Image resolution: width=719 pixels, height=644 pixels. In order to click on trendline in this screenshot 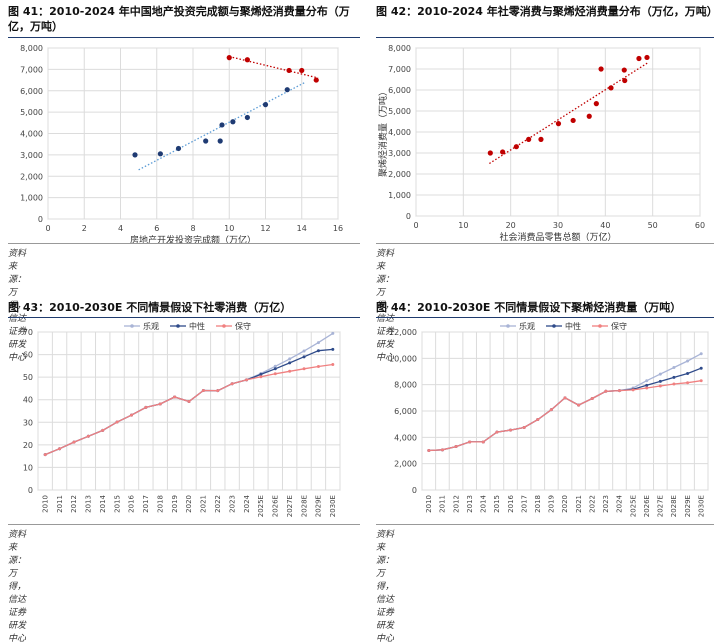, I will do `click(274, 67)`.